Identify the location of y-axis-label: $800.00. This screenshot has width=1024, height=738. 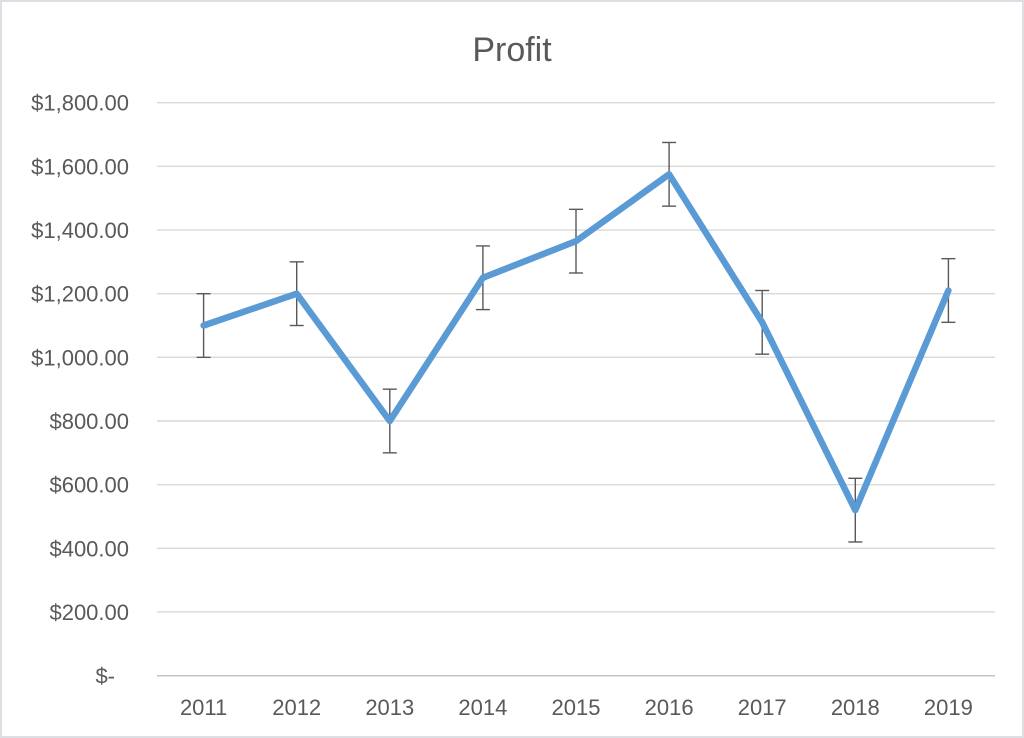
(89, 421).